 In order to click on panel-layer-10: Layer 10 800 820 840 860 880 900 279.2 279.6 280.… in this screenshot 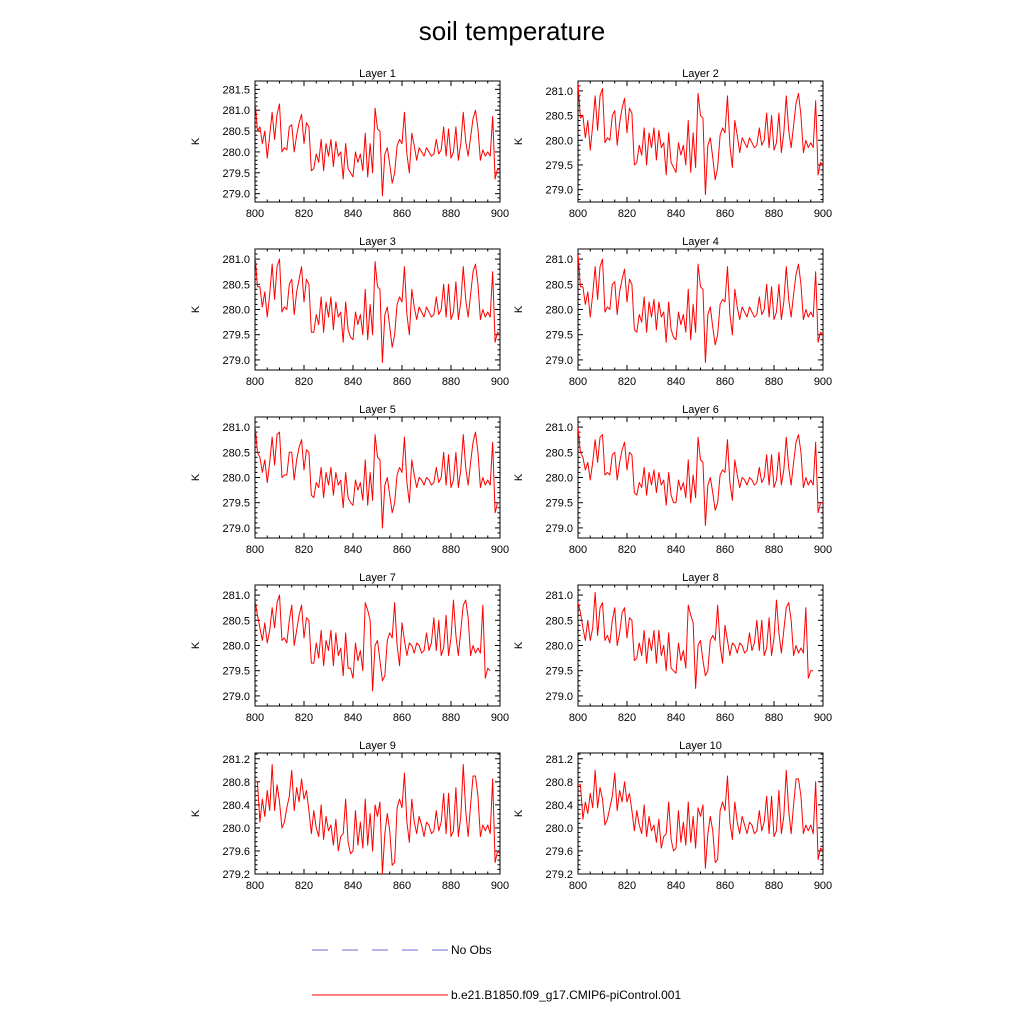, I will do `click(672, 816)`.